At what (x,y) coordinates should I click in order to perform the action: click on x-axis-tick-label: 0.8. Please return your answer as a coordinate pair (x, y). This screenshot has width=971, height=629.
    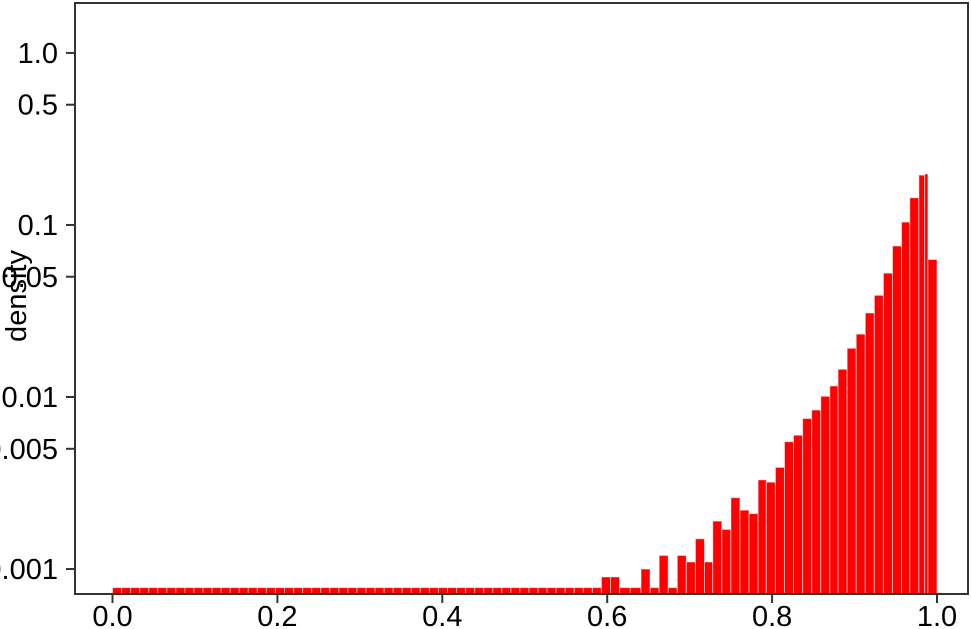
    Looking at the image, I should click on (772, 615).